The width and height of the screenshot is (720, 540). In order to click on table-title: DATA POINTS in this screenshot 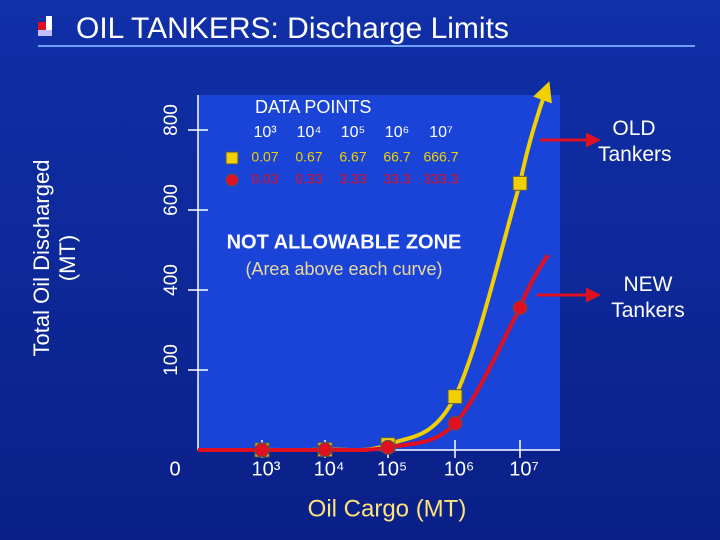, I will do `click(313, 107)`.